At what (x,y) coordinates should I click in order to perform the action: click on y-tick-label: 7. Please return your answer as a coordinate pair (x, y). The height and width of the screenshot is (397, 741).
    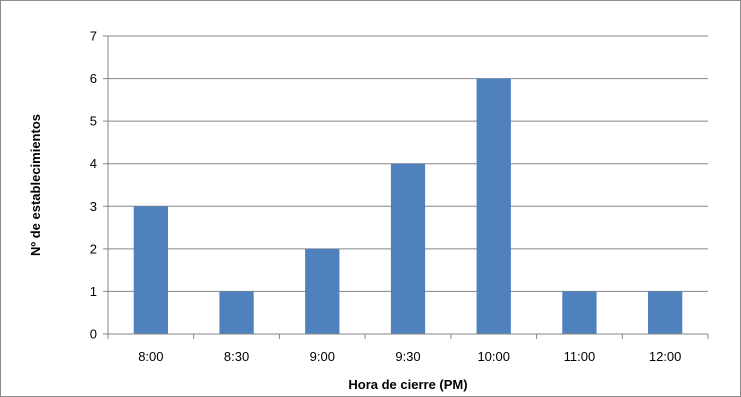
    Looking at the image, I should click on (93, 36).